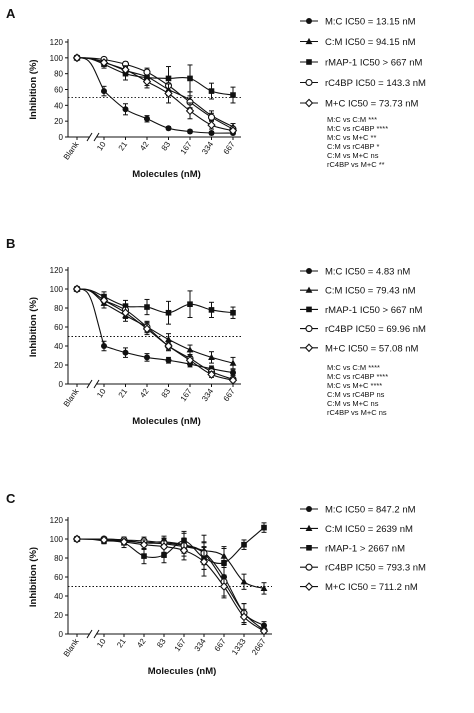 This screenshot has height=713, width=474. What do you see at coordinates (356, 164) in the screenshot?
I see `stats-comparison: rC4BP vs M+C **` at bounding box center [356, 164].